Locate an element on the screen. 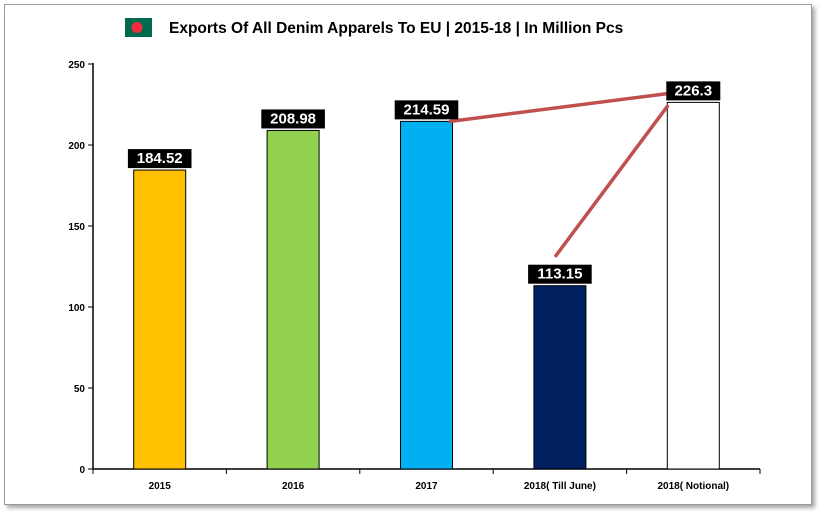  x-tick-label: 2018( Notional) is located at coordinates (693, 486).